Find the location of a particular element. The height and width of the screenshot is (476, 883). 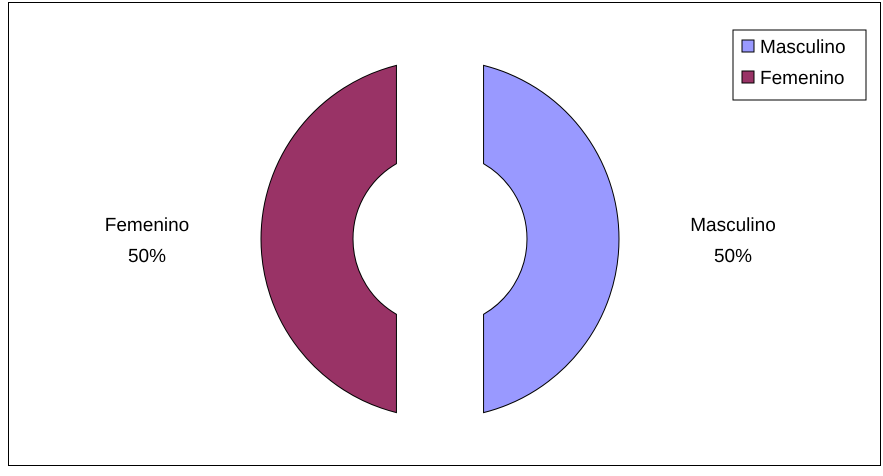

legend-label: Femenino is located at coordinates (802, 78).